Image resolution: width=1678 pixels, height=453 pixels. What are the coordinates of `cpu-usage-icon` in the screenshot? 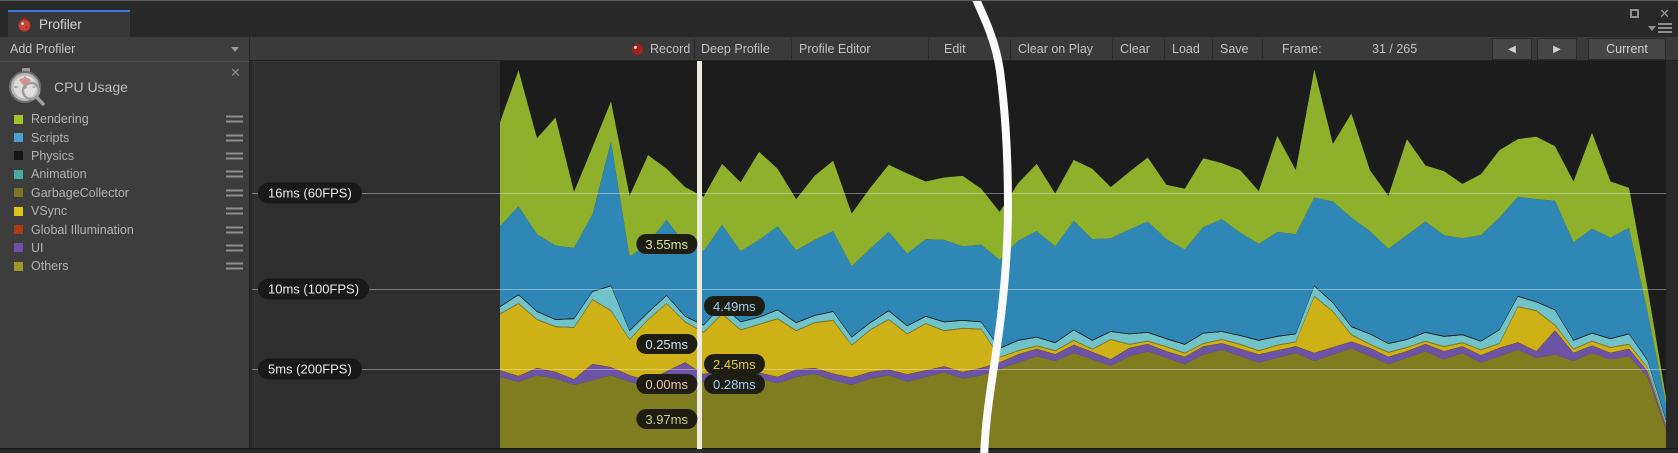 It's located at (27, 87).